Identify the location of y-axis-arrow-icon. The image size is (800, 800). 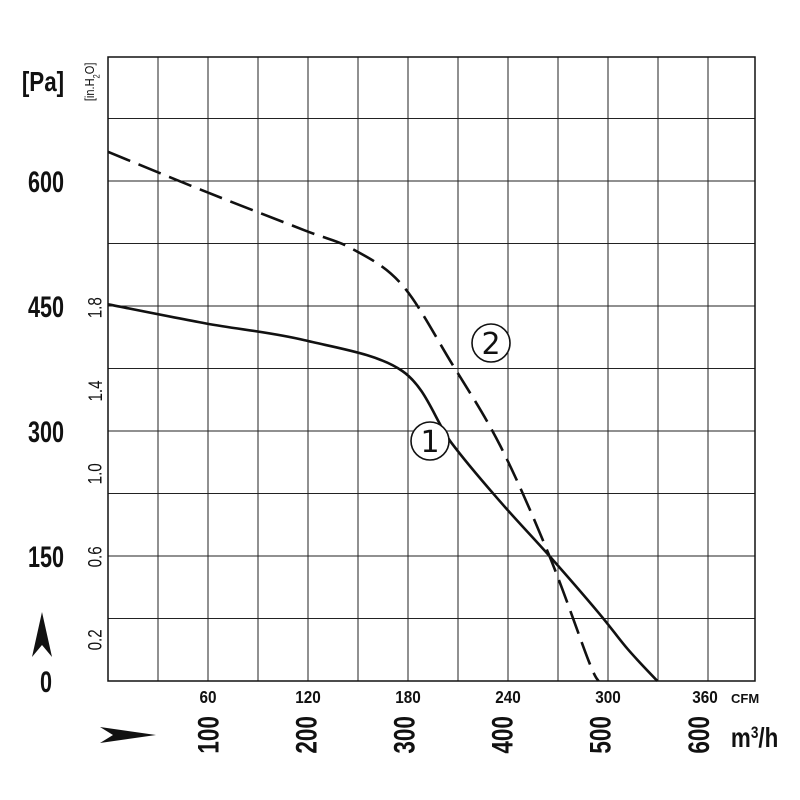
(42, 634).